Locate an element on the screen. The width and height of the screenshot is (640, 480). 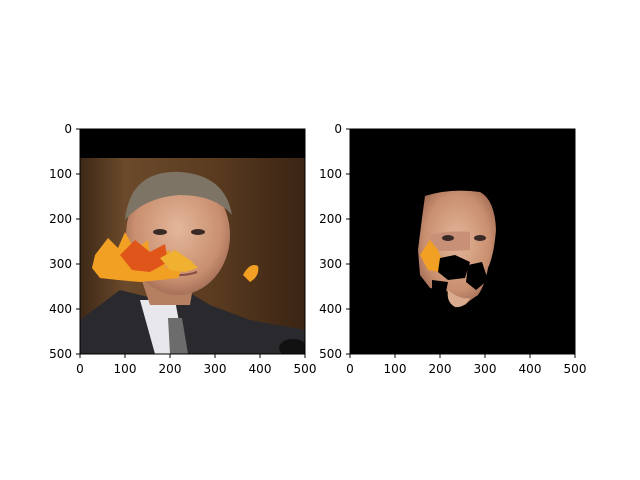
leaf-cluster is located at coordinates (145, 257).